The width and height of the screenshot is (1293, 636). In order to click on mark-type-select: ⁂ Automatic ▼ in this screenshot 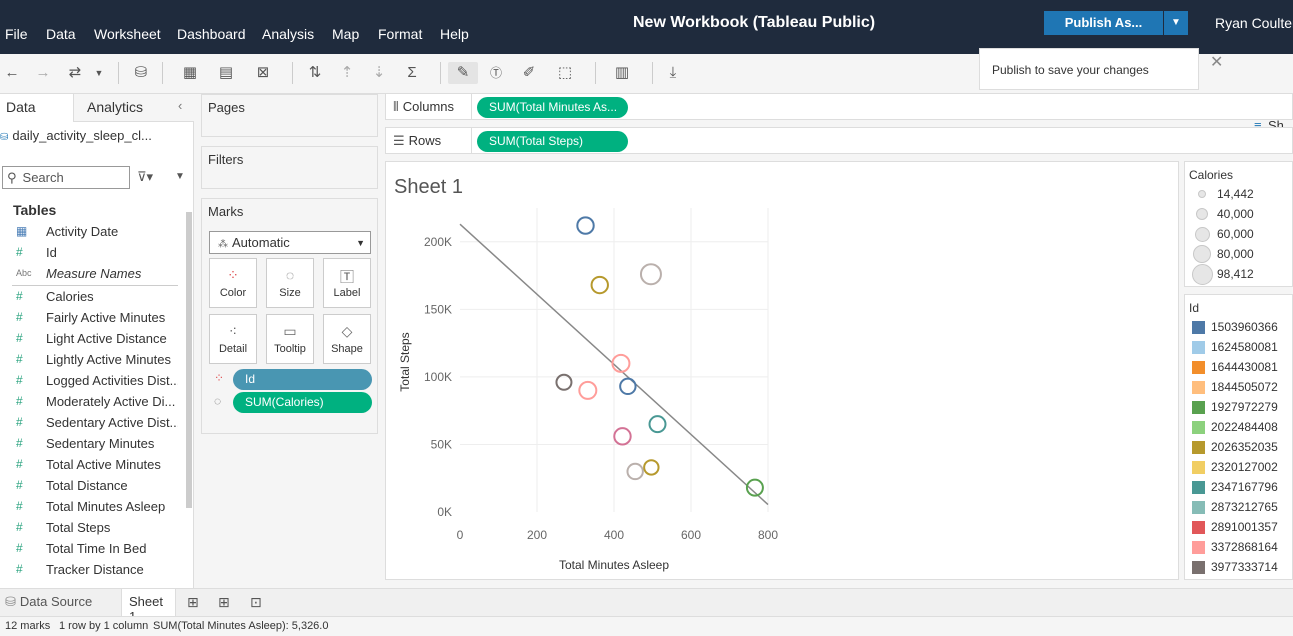, I will do `click(290, 242)`.